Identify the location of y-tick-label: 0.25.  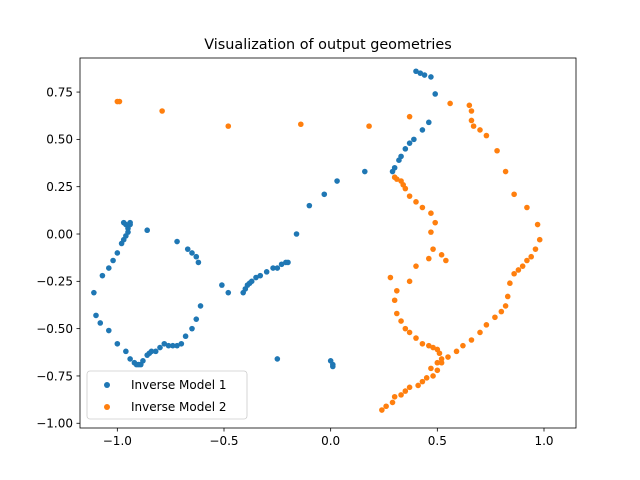
(59, 187).